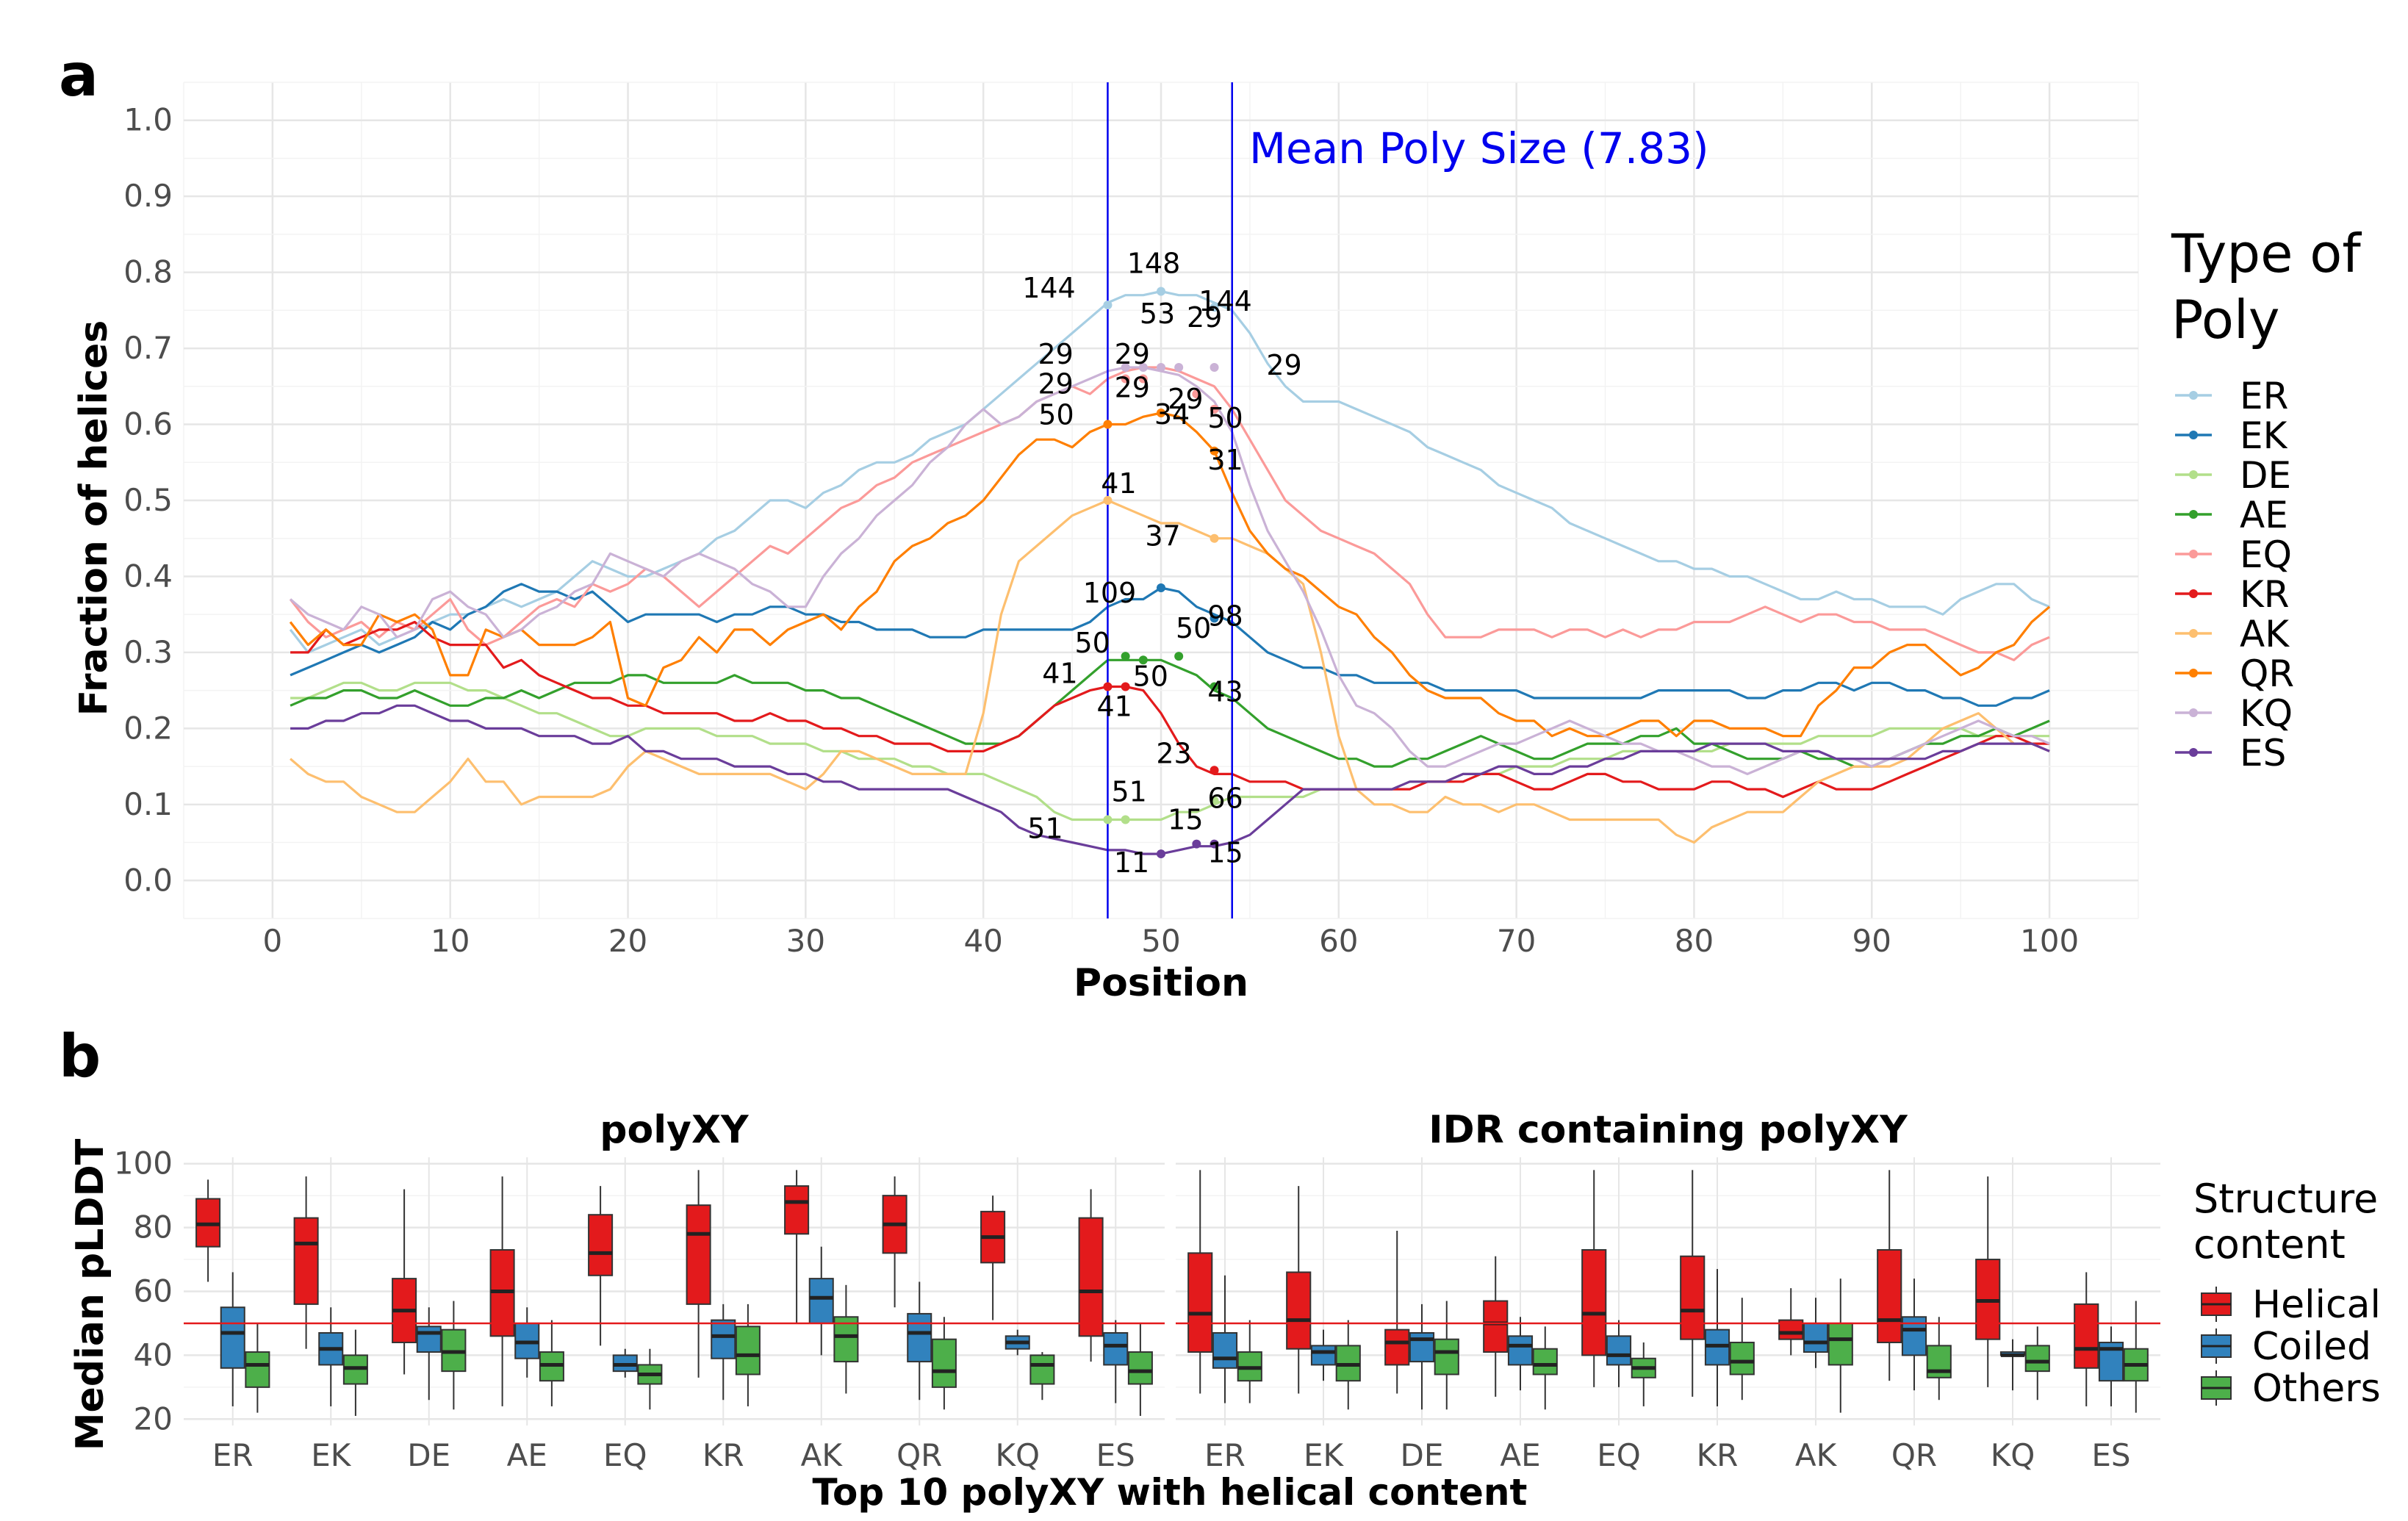 This screenshot has width=2408, height=1521. What do you see at coordinates (723, 1455) in the screenshot?
I see `x-tick-label: KR` at bounding box center [723, 1455].